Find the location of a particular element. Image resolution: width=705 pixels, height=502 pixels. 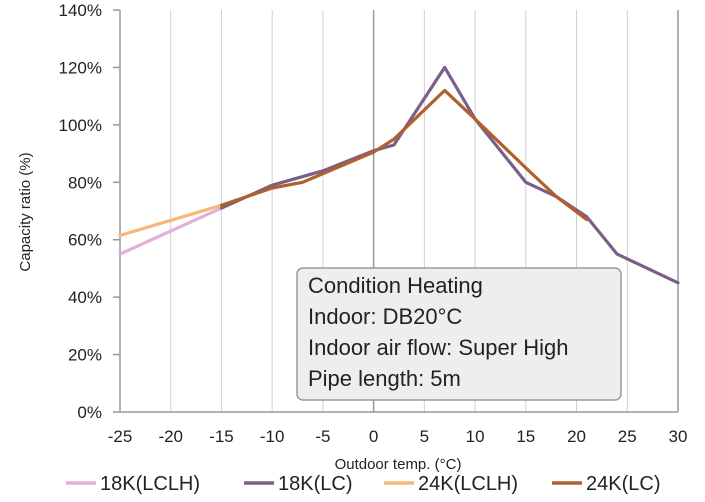

y-tick-label: 140% is located at coordinates (80, 10).